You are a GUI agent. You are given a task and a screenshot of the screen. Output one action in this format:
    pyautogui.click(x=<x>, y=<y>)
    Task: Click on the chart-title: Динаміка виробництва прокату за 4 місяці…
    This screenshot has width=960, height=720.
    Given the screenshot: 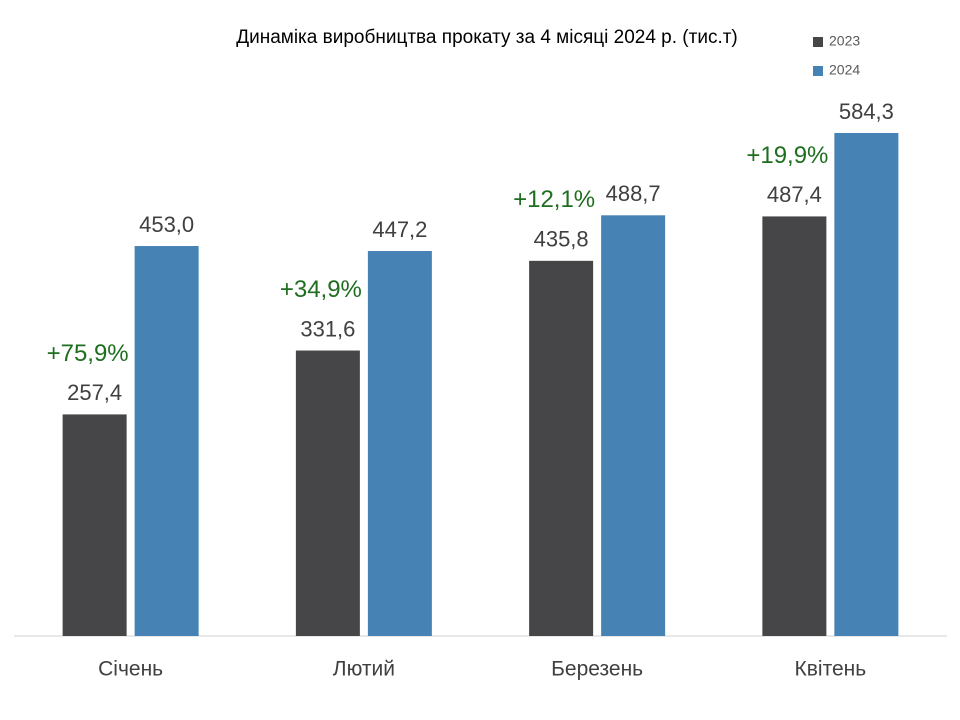 What is the action you would take?
    pyautogui.click(x=487, y=37)
    